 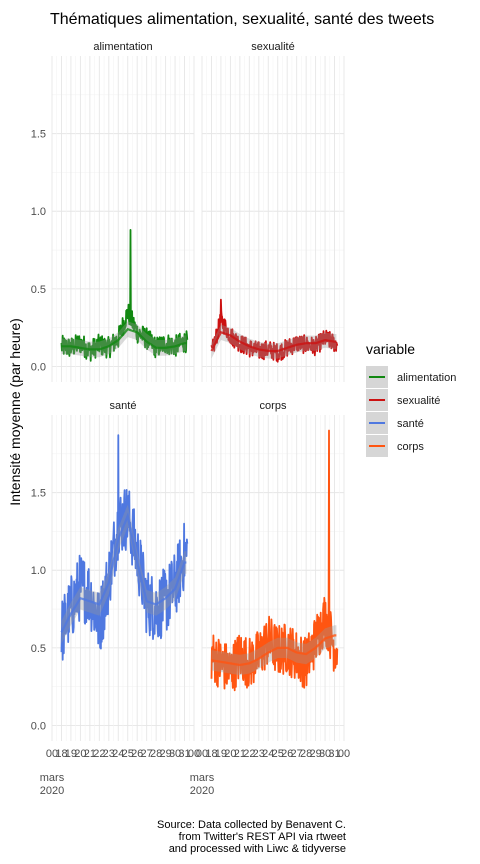 I want to click on facet-strip-label: corps, so click(x=273, y=406).